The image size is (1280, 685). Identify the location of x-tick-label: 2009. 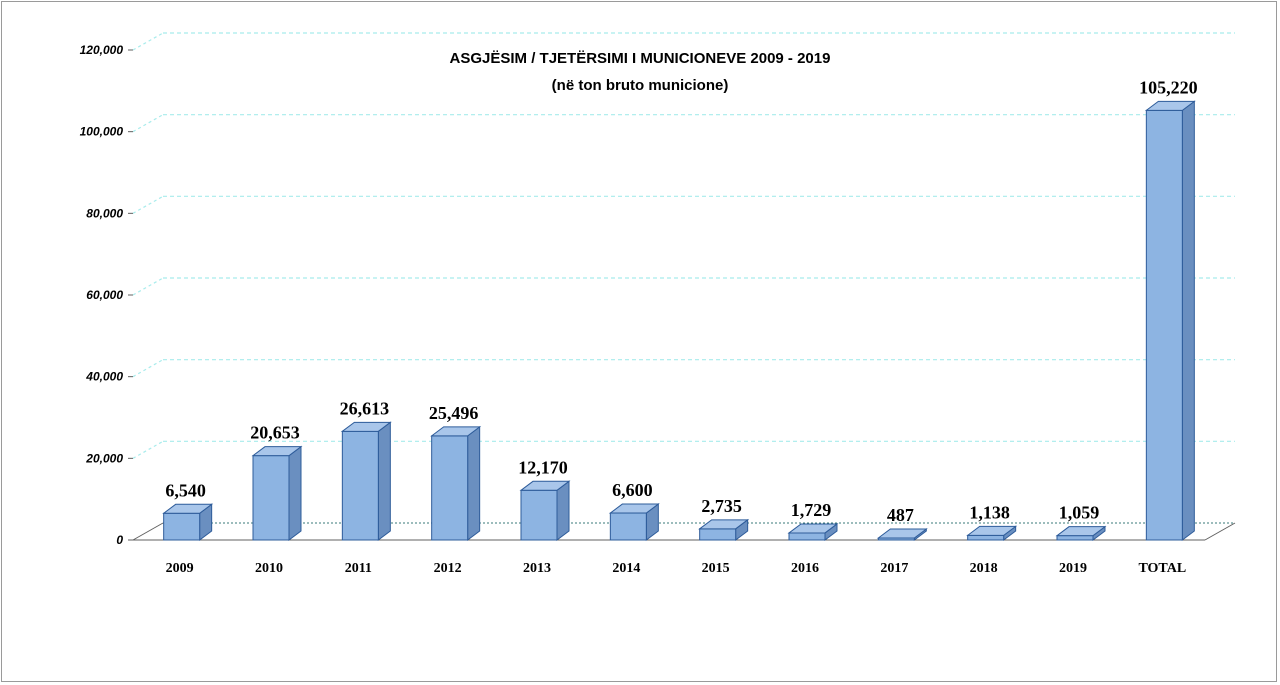
(180, 568).